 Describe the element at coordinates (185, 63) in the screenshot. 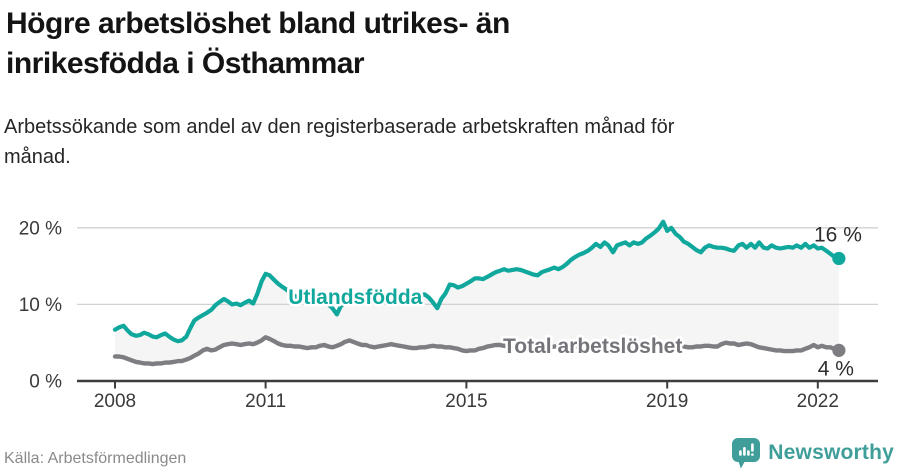

I see `page-title-line-2: inrikesfödda i Östhammar` at that location.